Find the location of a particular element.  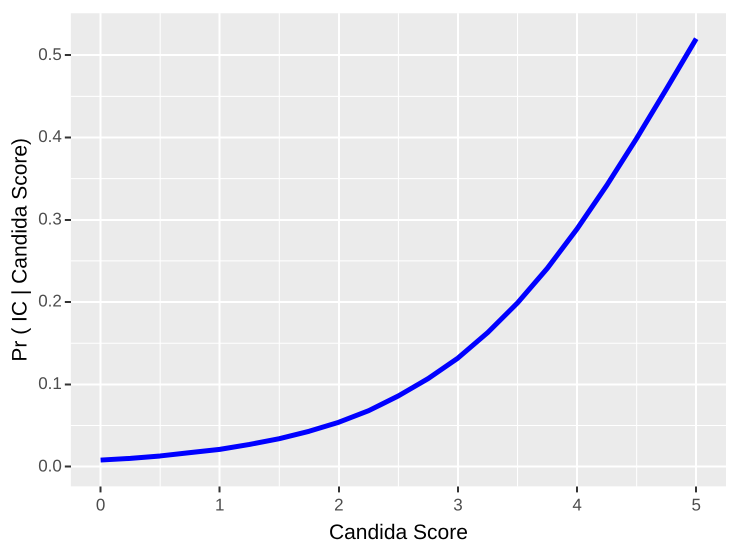

y-tick-label: 0.5 is located at coordinates (50, 54).